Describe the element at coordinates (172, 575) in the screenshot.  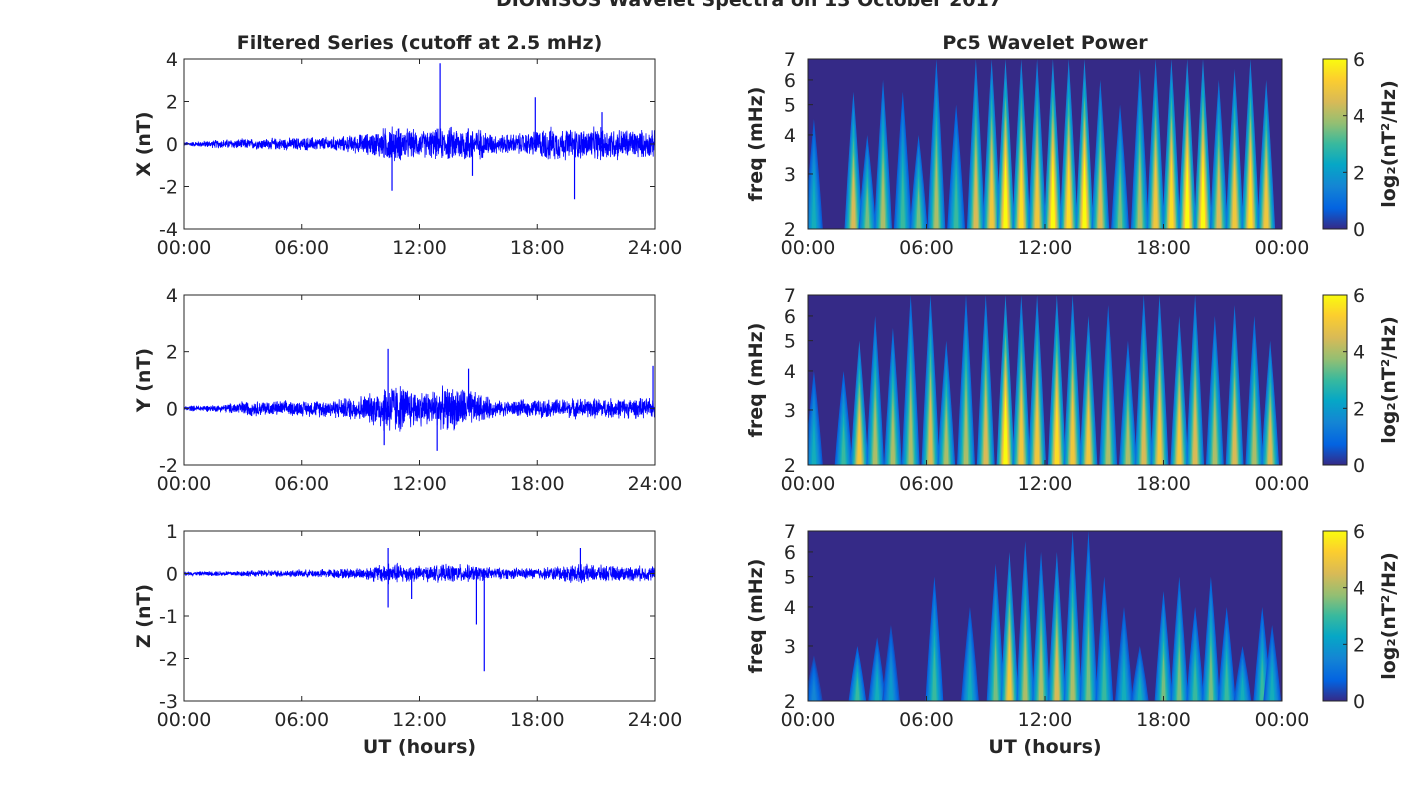
I see `y-tick-label: 0` at that location.